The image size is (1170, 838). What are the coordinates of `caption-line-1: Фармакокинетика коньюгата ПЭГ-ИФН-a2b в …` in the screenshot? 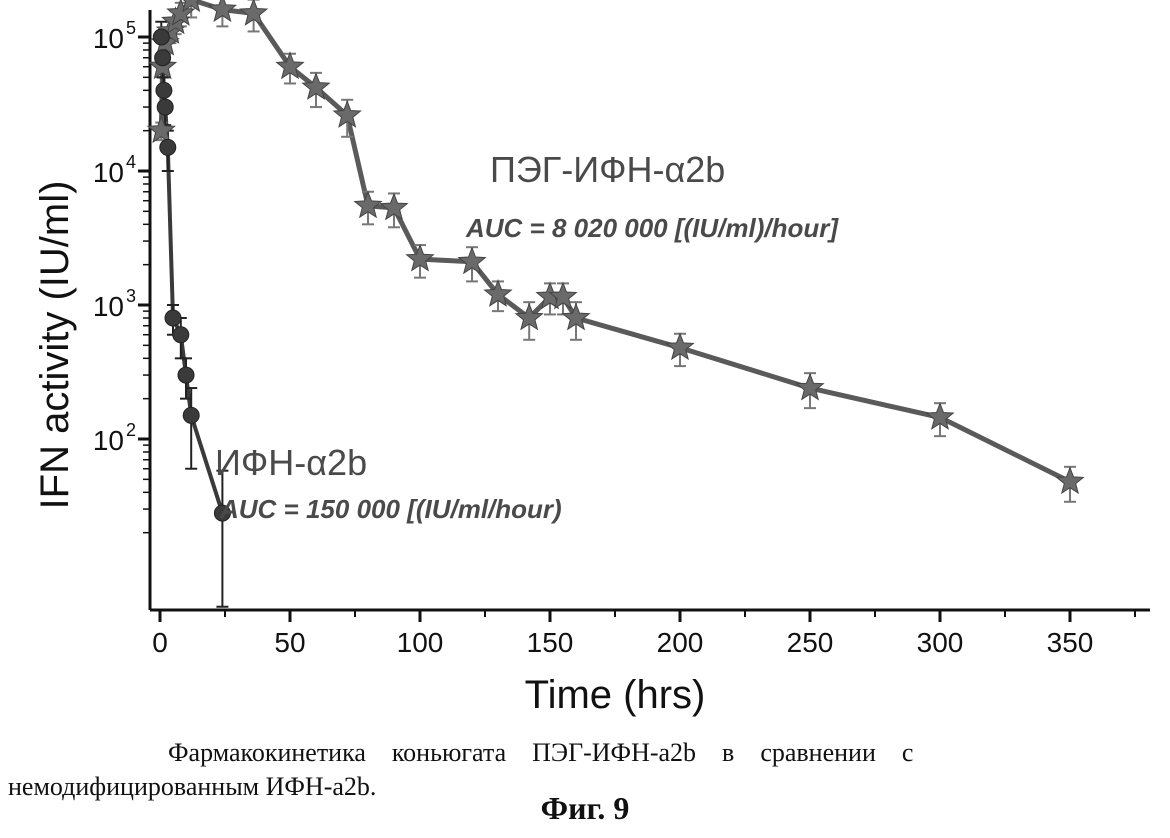 It's located at (585, 753).